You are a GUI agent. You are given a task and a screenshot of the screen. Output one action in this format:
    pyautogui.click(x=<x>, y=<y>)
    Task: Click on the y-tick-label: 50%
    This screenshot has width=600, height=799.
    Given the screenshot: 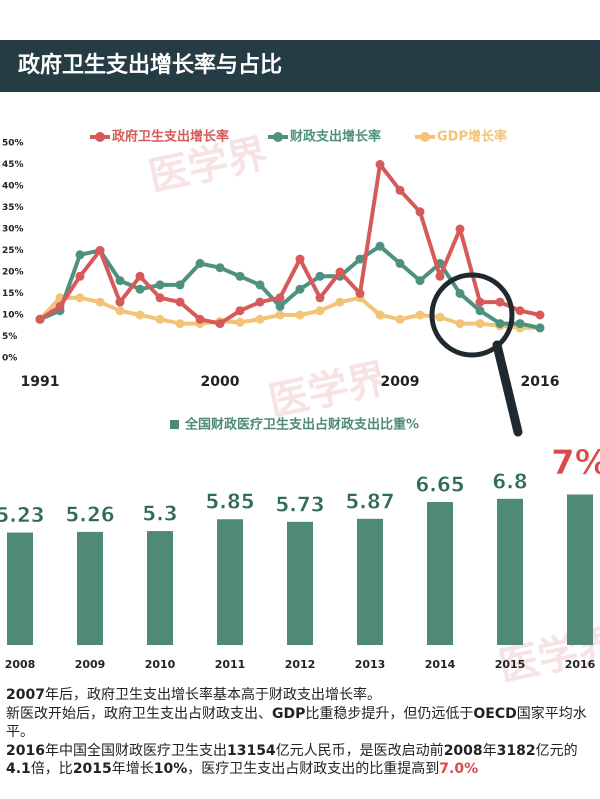 What is the action you would take?
    pyautogui.click(x=13, y=144)
    